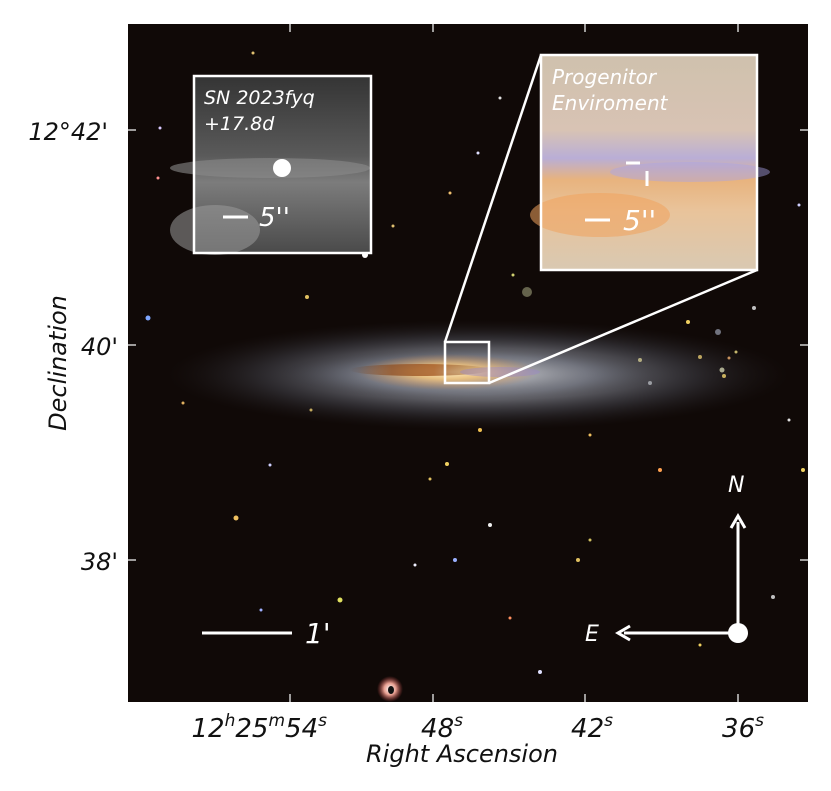 The height and width of the screenshot is (791, 831). Describe the element at coordinates (390, 689) in the screenshot. I see `bright-star` at that location.